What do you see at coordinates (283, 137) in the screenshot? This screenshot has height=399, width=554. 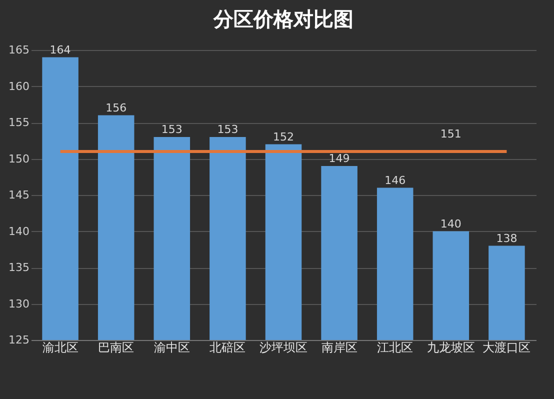 I see `data-label: 152` at bounding box center [283, 137].